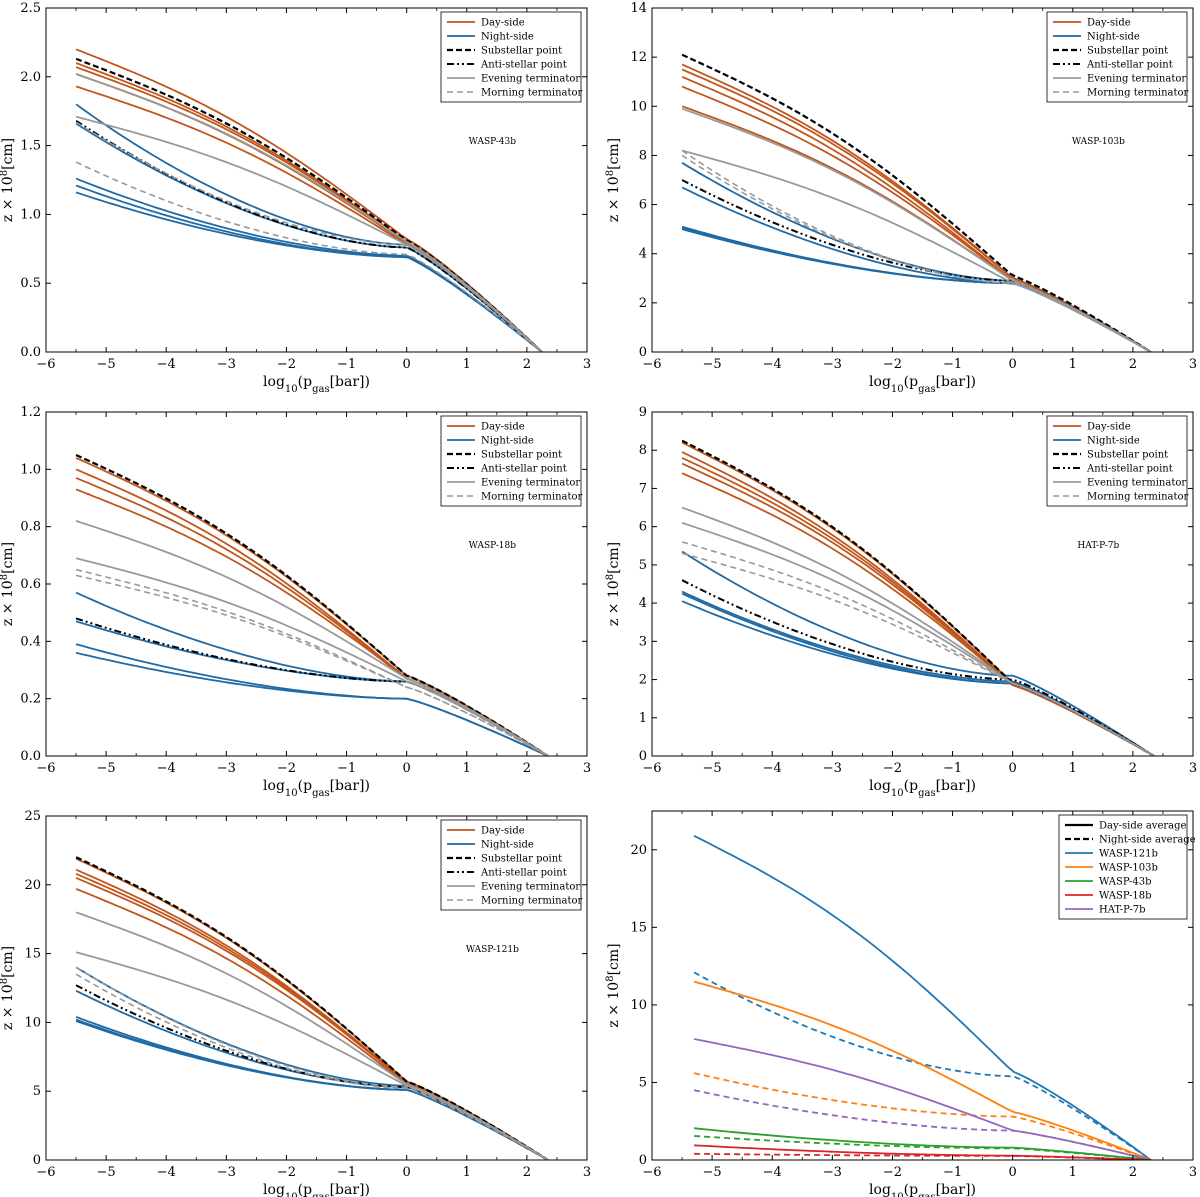 The image size is (1200, 1197). I want to click on y-tick-label: 7, so click(643, 488).